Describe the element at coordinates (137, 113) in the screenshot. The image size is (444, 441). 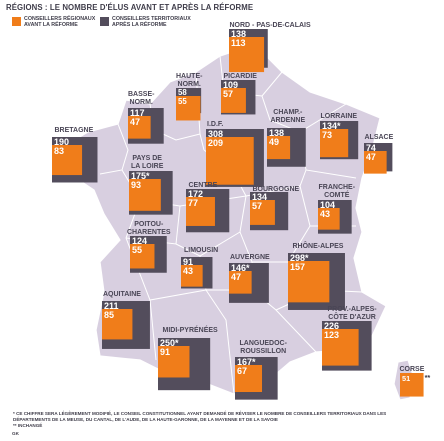
I see `territorial-value-basse-normandie: 117` at that location.